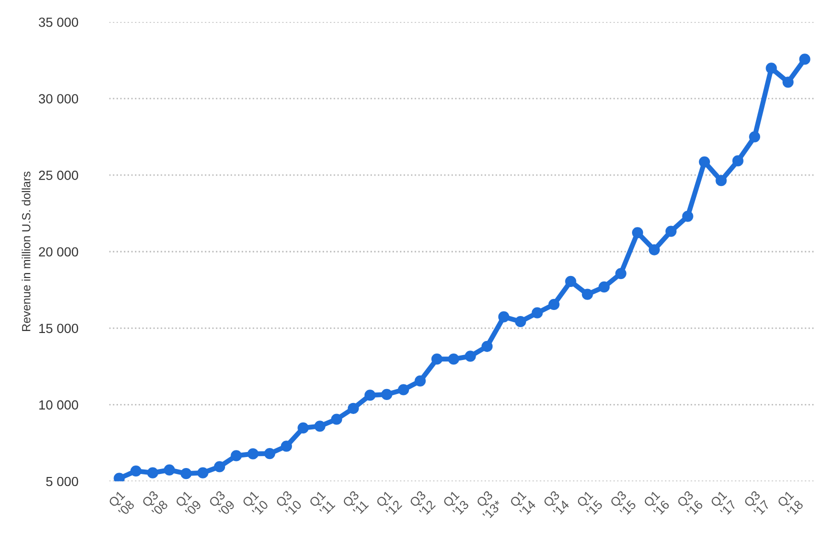 The image size is (840, 550). I want to click on x-tick-label: Q1 '09, so click(188, 503).